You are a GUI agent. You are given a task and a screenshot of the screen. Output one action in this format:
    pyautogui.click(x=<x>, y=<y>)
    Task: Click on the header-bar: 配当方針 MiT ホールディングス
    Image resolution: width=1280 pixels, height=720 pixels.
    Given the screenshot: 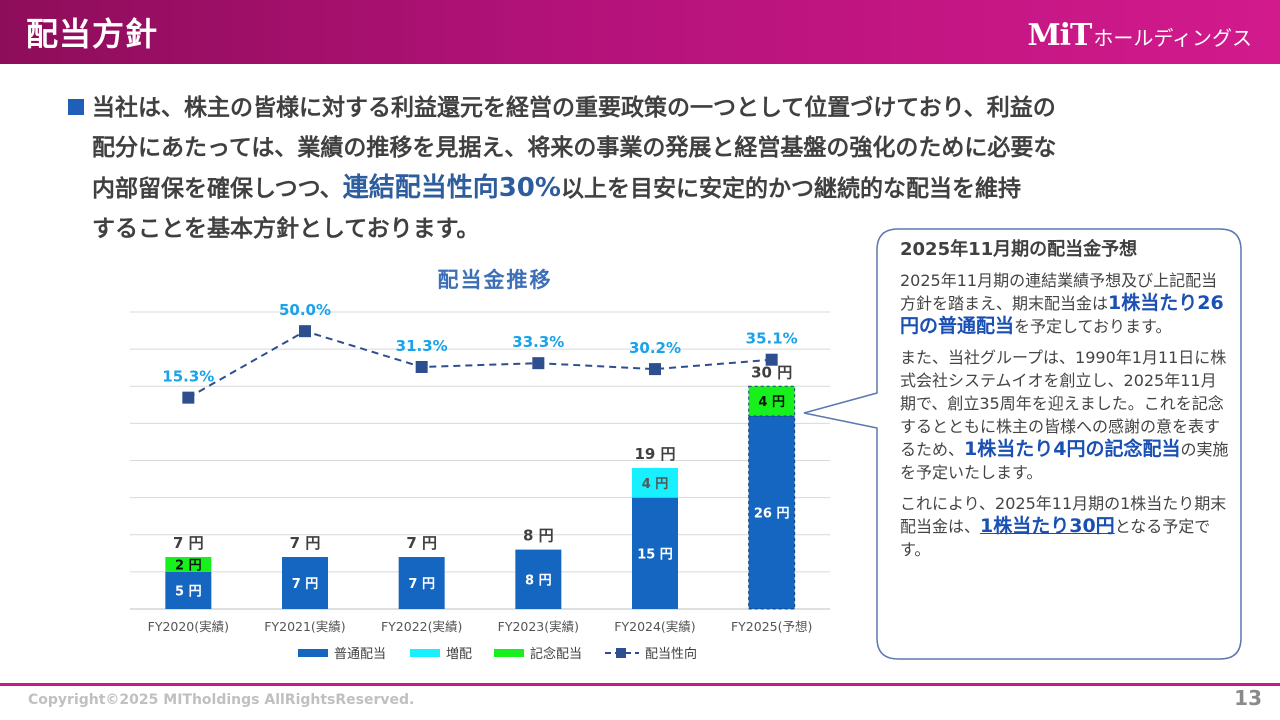 What is the action you would take?
    pyautogui.click(x=640, y=32)
    